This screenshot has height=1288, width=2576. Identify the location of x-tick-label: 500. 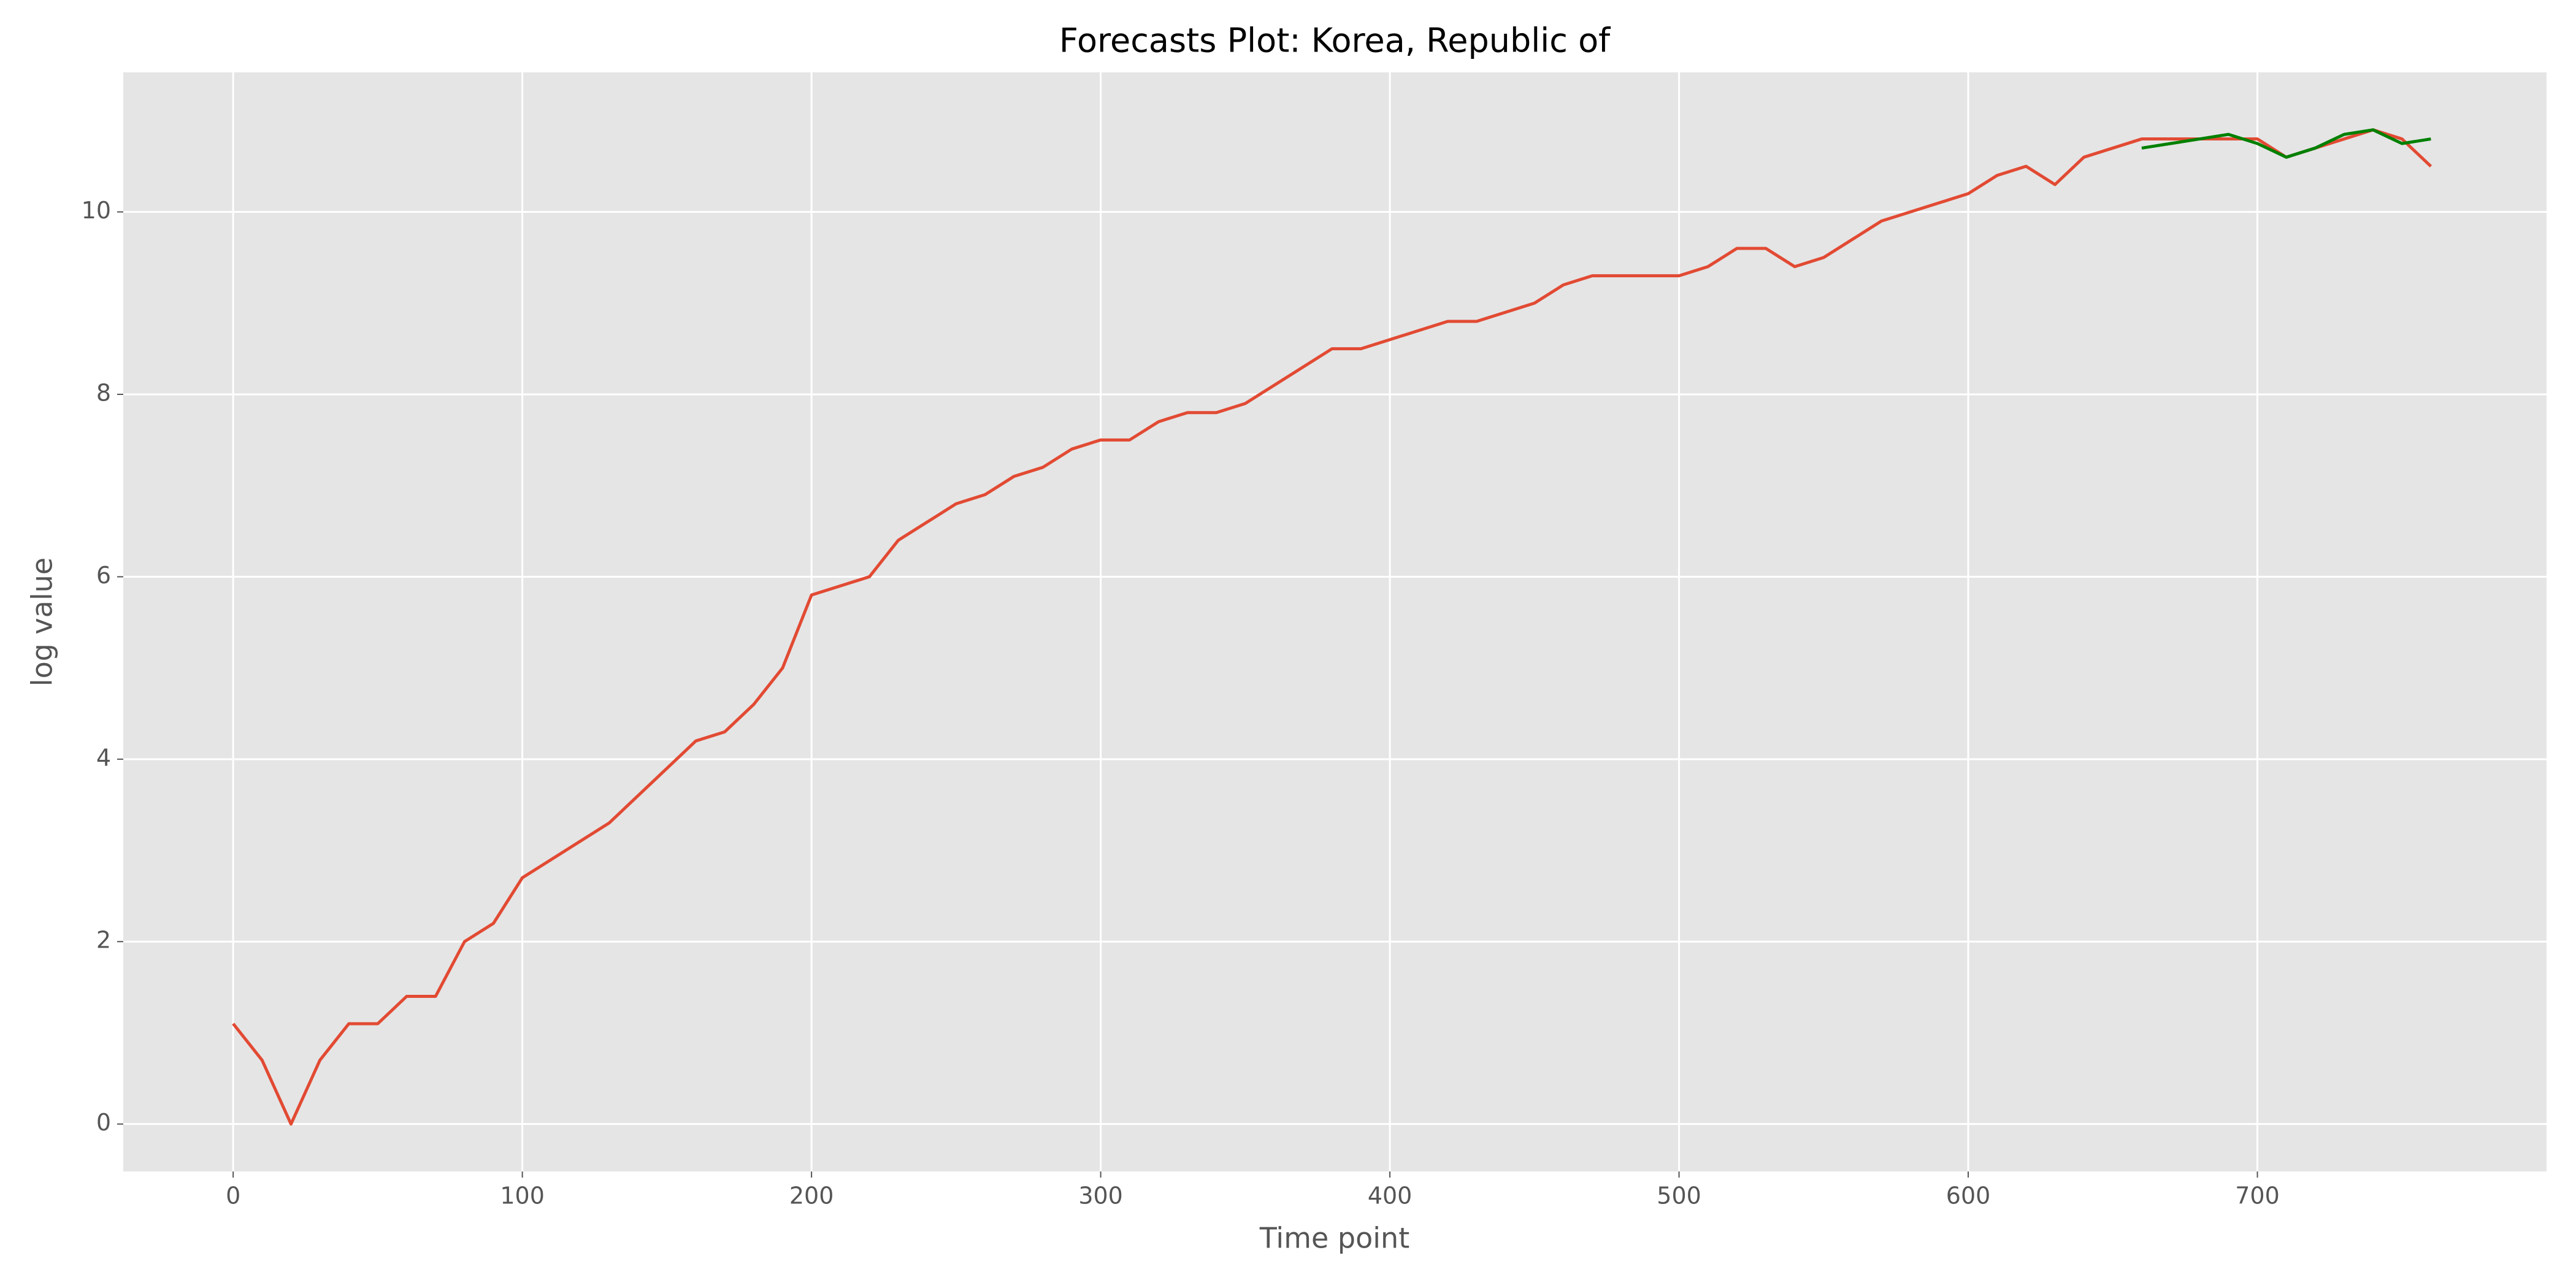
(1679, 1196).